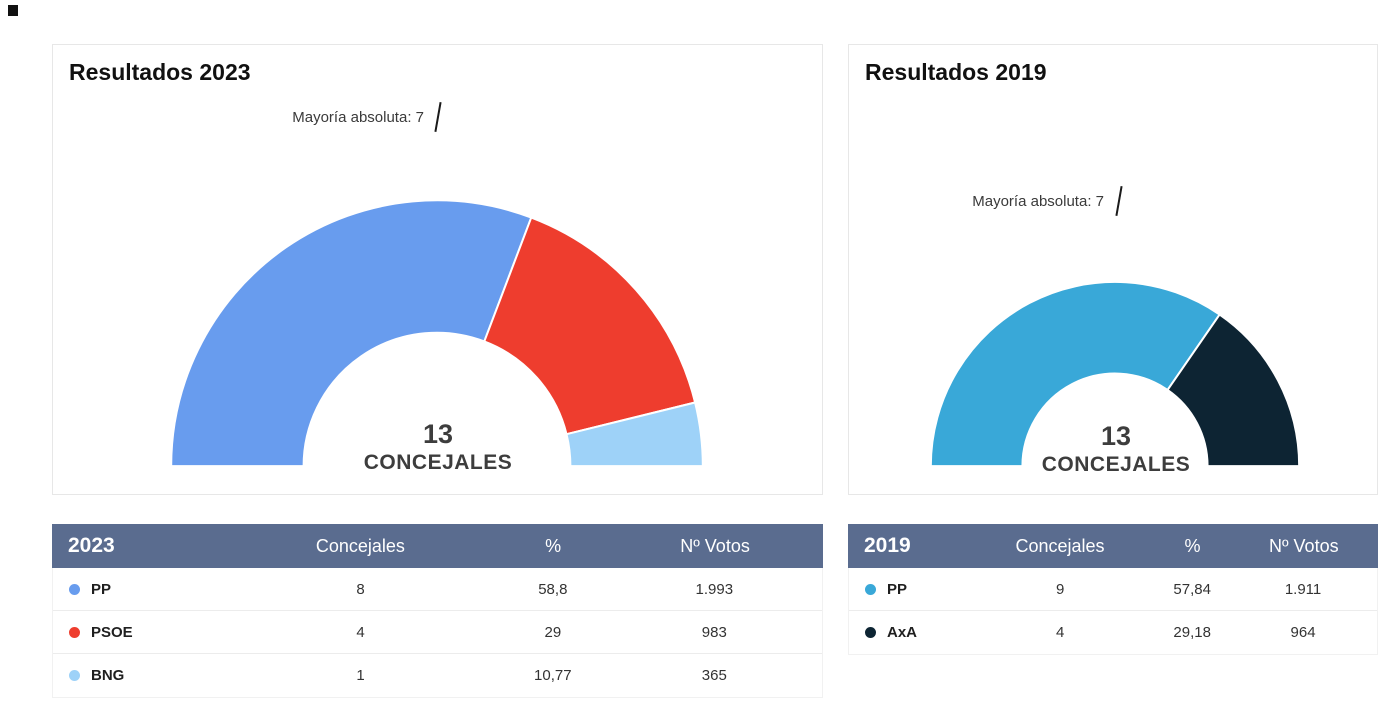 The image size is (1385, 704). I want to click on party-cell: AxA, so click(907, 632).